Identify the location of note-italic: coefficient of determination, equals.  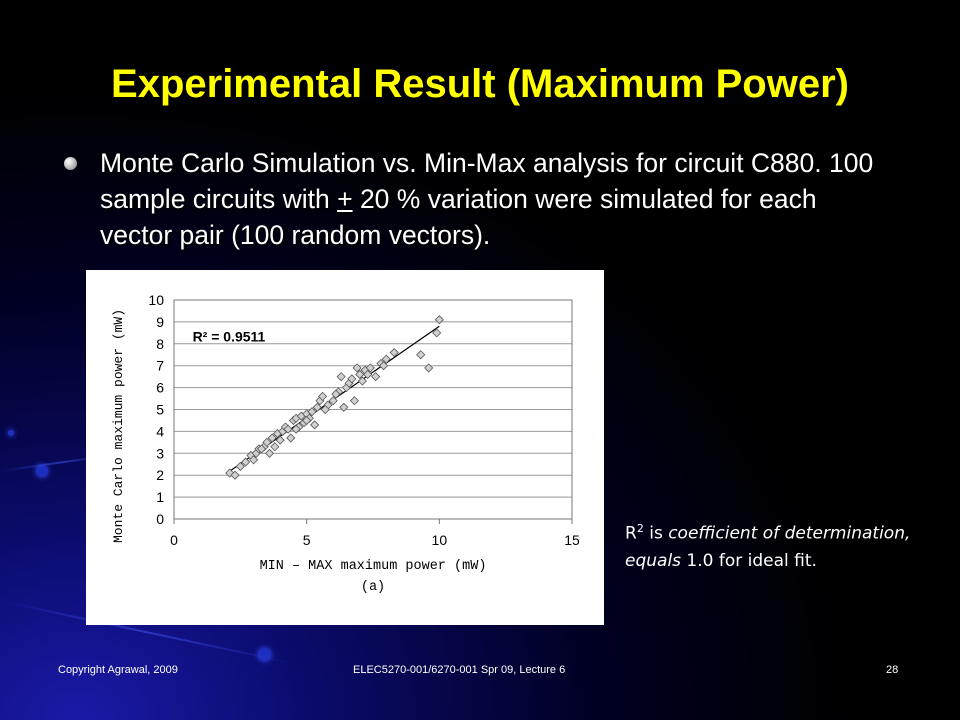
(768, 547).